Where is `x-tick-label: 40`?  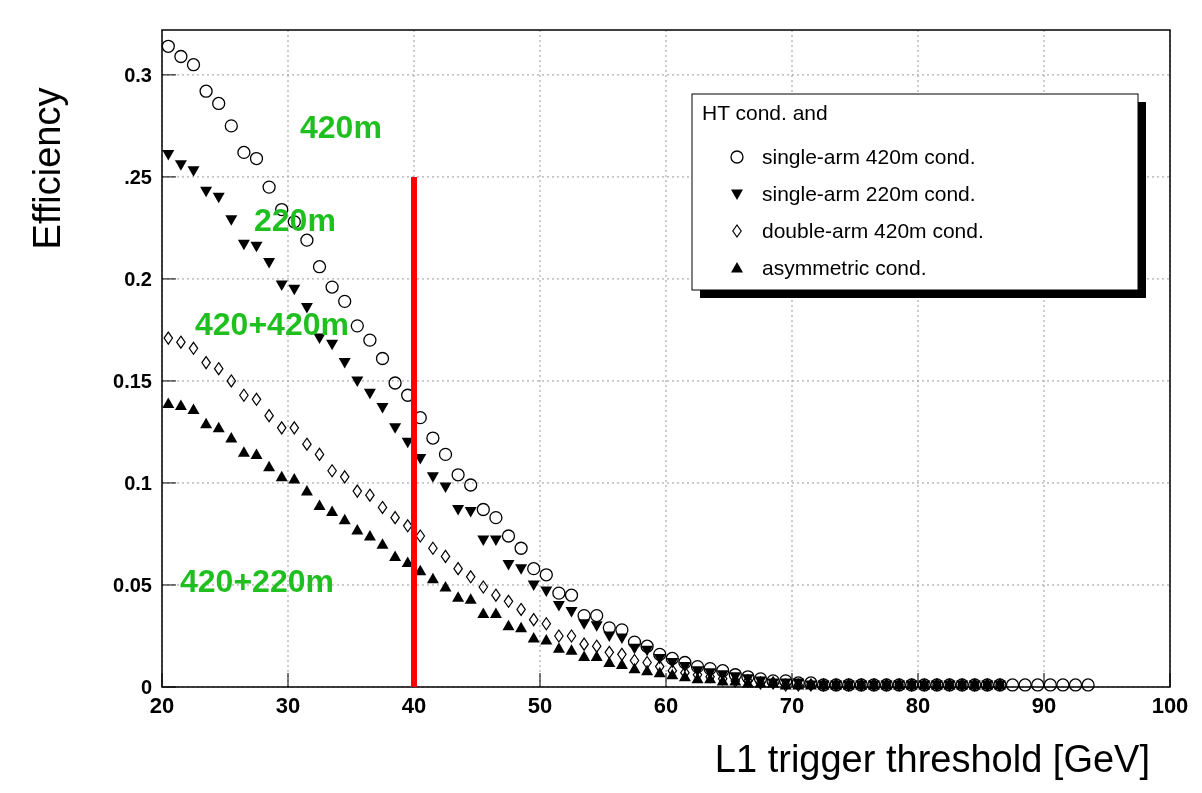 x-tick-label: 40 is located at coordinates (414, 705).